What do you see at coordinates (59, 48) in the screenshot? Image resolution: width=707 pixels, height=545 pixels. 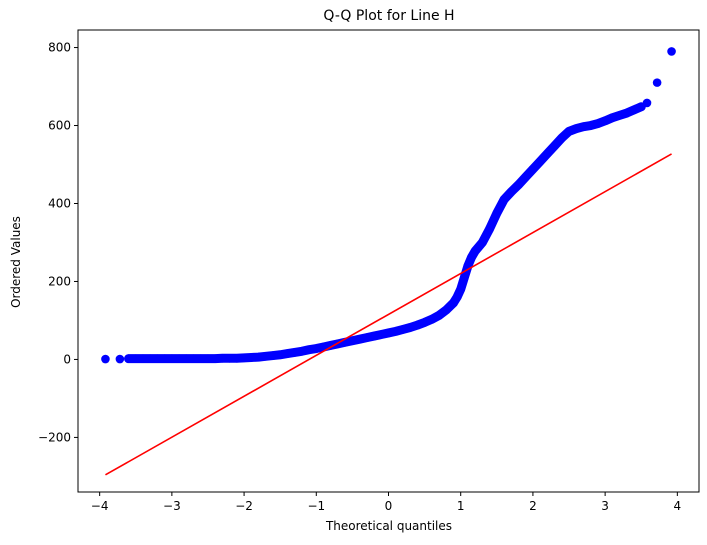 I see `y-tick-label: 800` at bounding box center [59, 48].